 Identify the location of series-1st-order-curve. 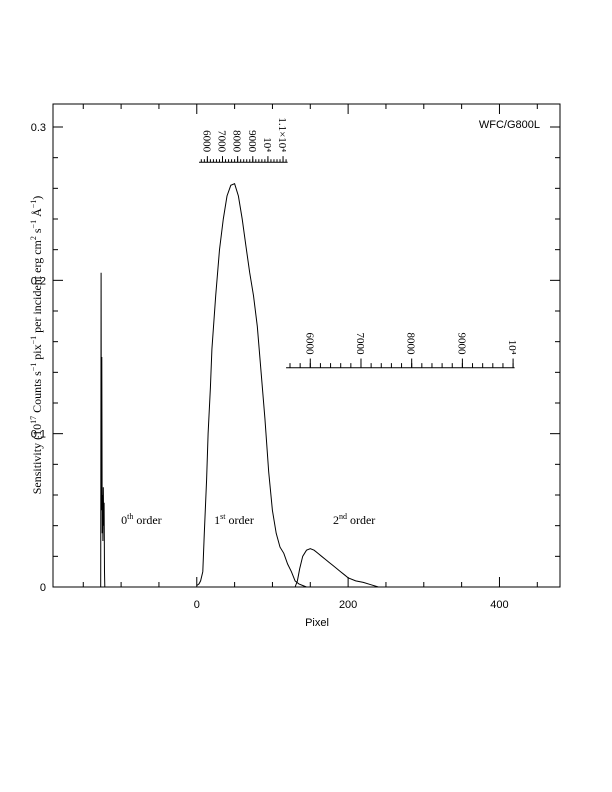
(251, 385).